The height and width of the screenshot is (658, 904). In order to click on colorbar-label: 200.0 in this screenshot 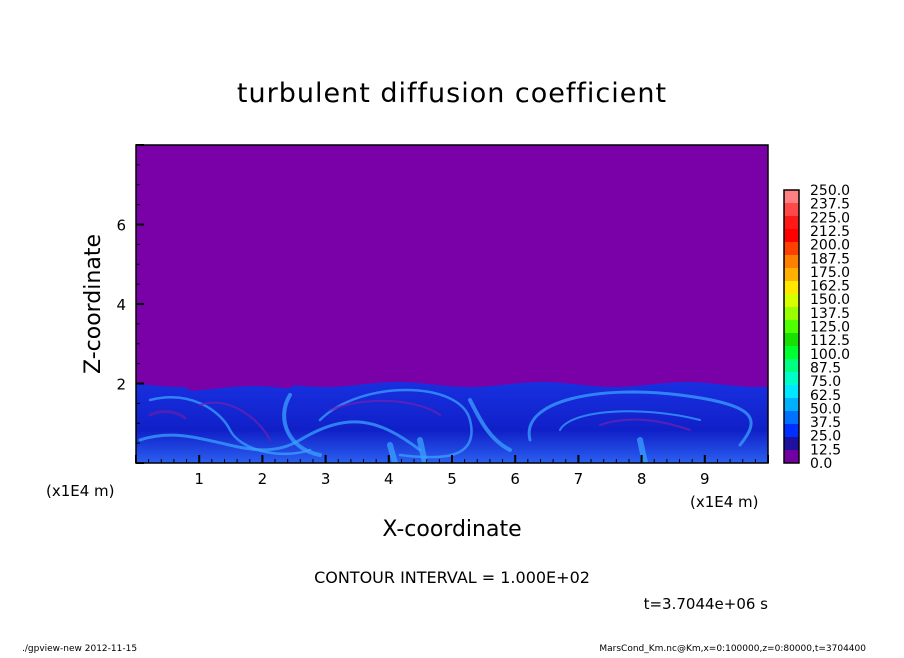, I will do `click(830, 246)`.